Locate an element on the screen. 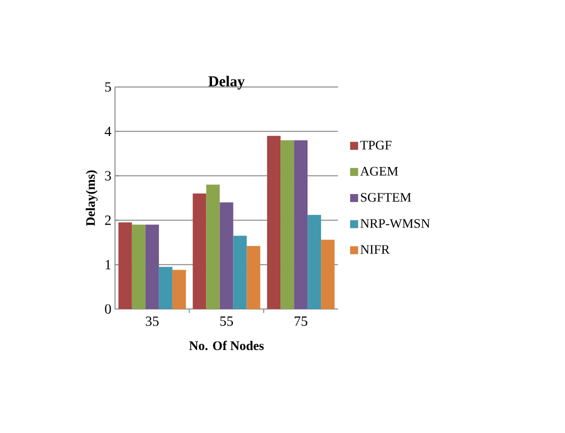 The width and height of the screenshot is (565, 433). legend-label: TPGF is located at coordinates (376, 145).